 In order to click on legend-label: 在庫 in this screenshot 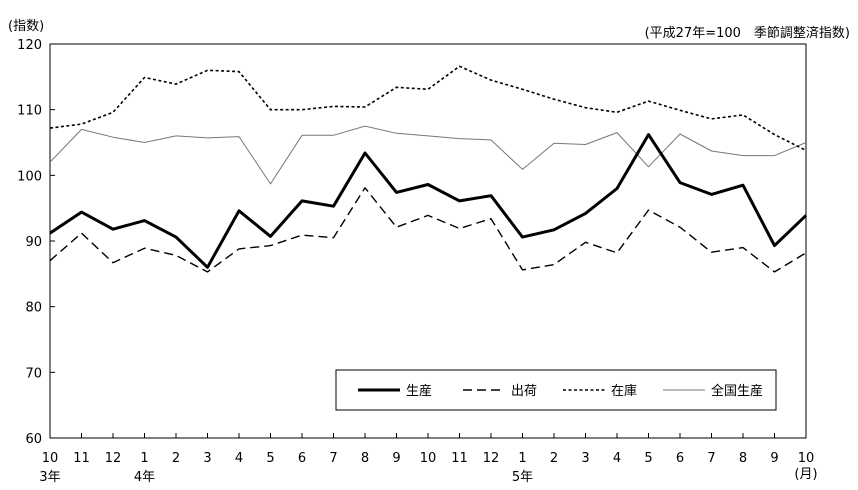, I will do `click(624, 391)`.